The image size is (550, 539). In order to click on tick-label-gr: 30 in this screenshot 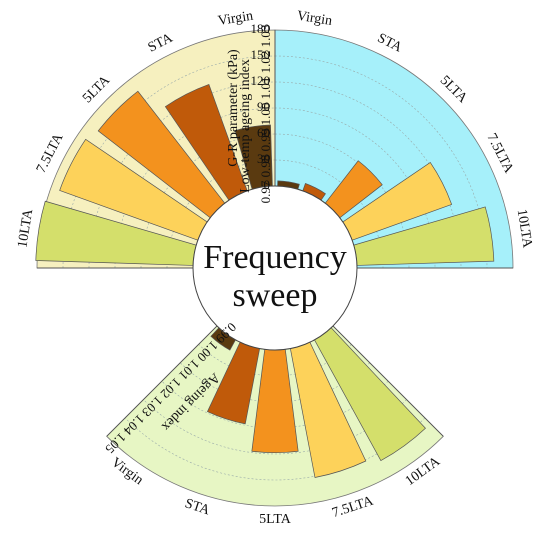, I will do `click(263, 158)`.